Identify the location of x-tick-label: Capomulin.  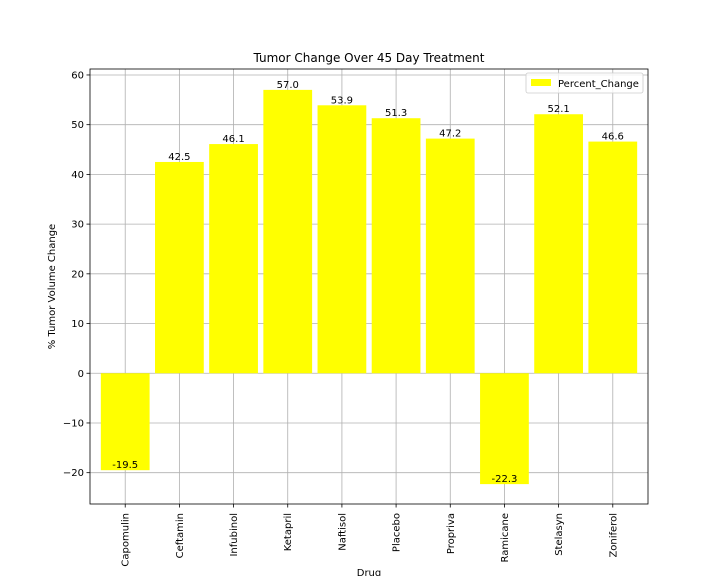
(126, 540).